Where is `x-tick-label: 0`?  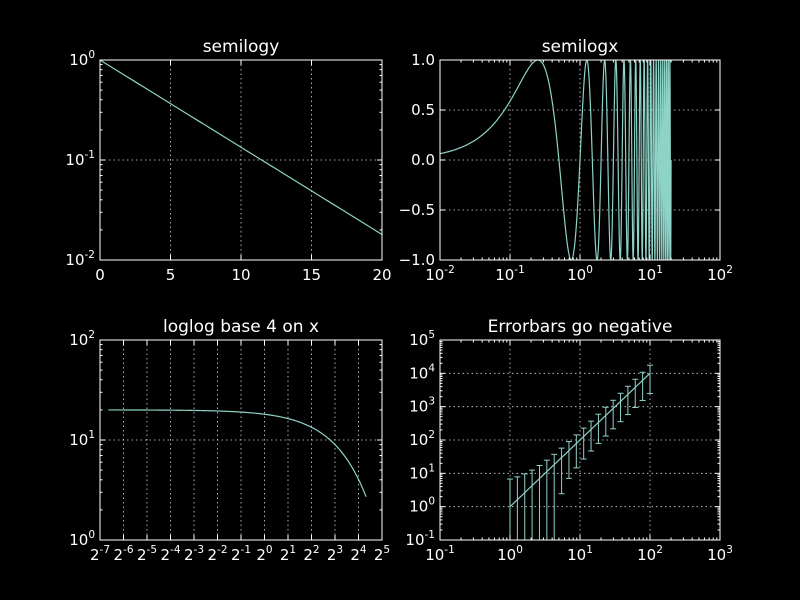 x-tick-label: 0 is located at coordinates (100, 275).